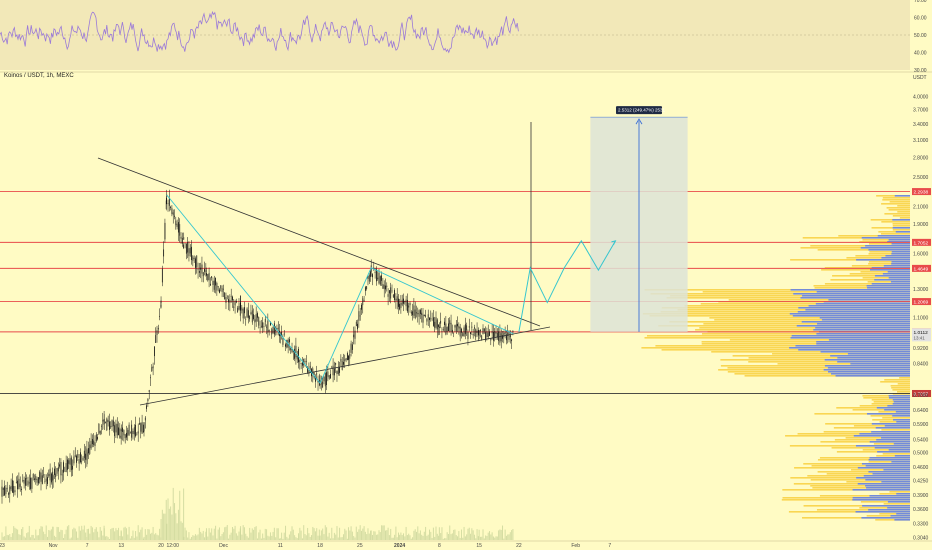 The image size is (932, 550). I want to click on measure-label: 2.5312 (249.47%) 2531, so click(642, 110).